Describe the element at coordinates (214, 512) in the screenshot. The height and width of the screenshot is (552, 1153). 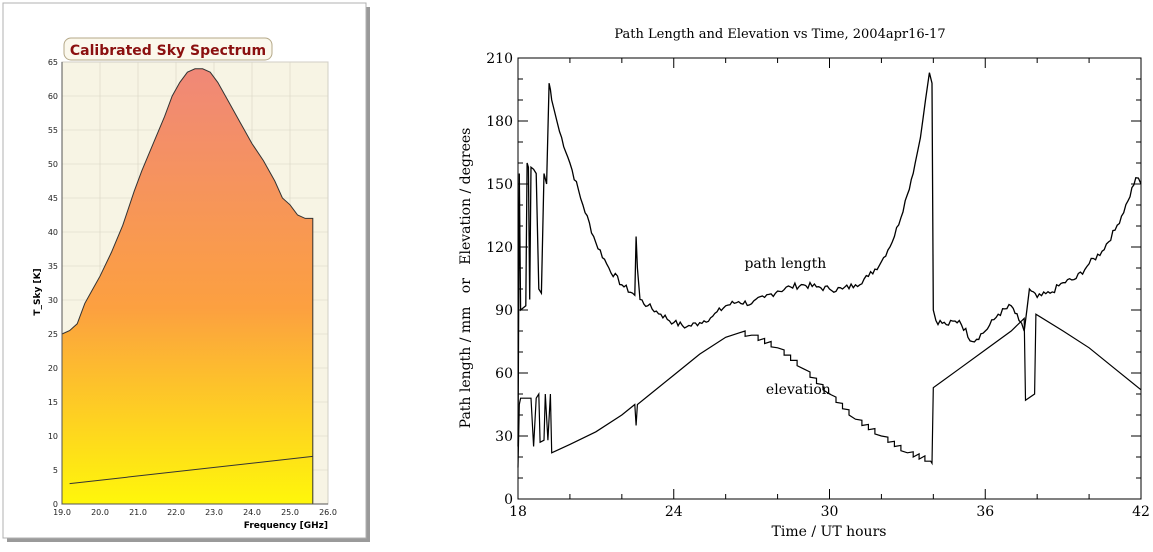
I see `x-tick-label: 23.0` at that location.